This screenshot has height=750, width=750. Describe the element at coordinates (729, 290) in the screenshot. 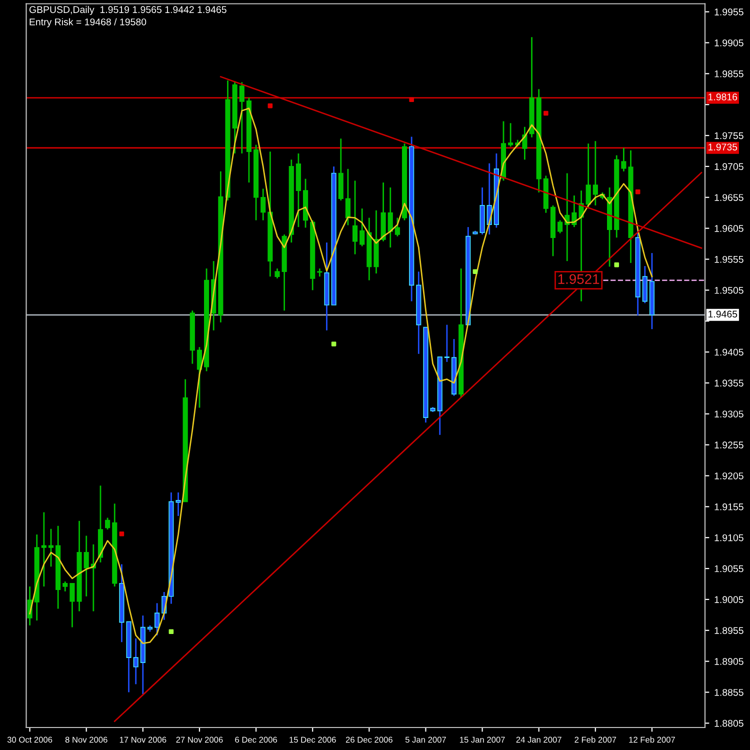

I see `y-tick-label: 1.9505` at that location.